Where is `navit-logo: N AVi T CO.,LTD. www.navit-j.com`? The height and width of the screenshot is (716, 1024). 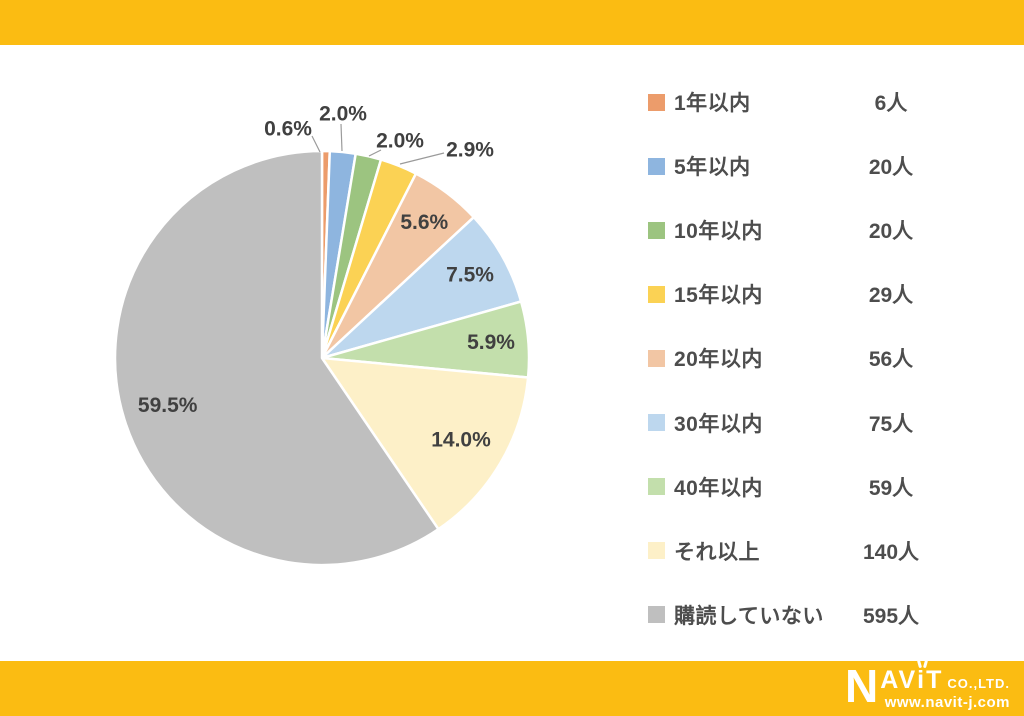 navit-logo: N AVi T CO.,LTD. www.navit-j.com is located at coordinates (927, 685).